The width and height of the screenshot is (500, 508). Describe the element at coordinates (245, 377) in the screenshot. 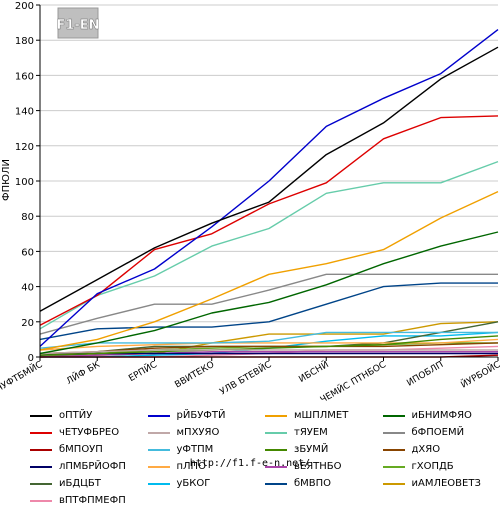

I see `x-tick-label: УЛВ БТЕВЙС` at that location.